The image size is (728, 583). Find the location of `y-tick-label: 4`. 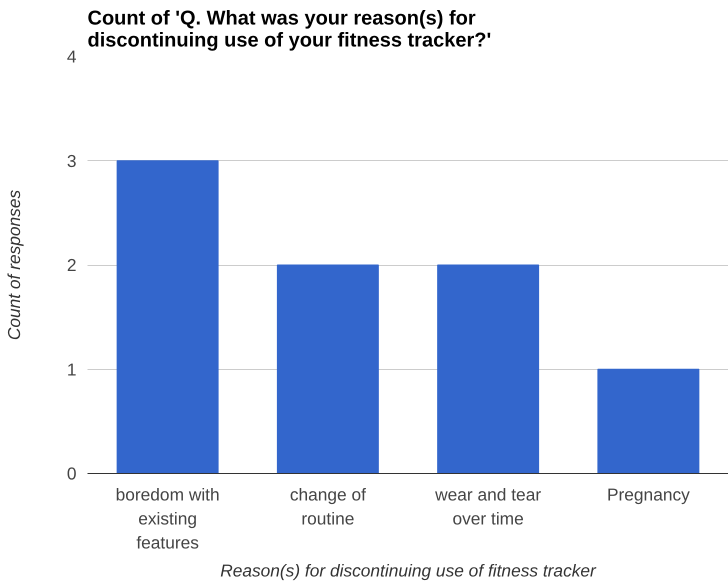

y-tick-label: 4 is located at coordinates (71, 56).